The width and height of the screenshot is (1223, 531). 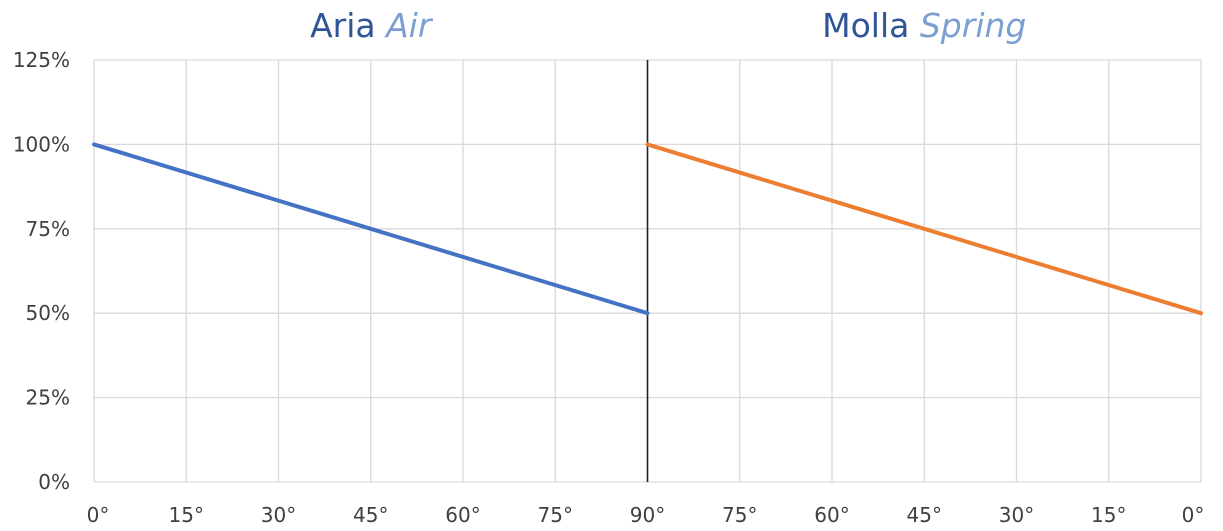 I want to click on chart-title: Aria Air, so click(x=372, y=25).